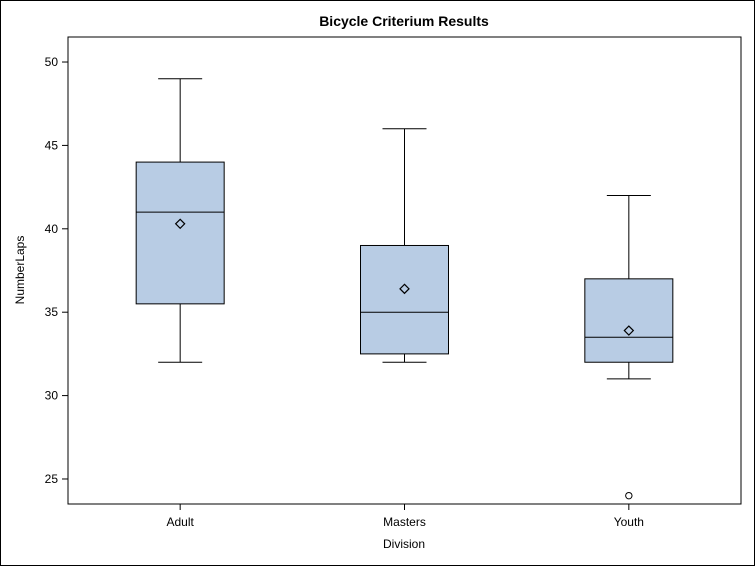  Describe the element at coordinates (52, 145) in the screenshot. I see `y-tick-label: 45` at that location.